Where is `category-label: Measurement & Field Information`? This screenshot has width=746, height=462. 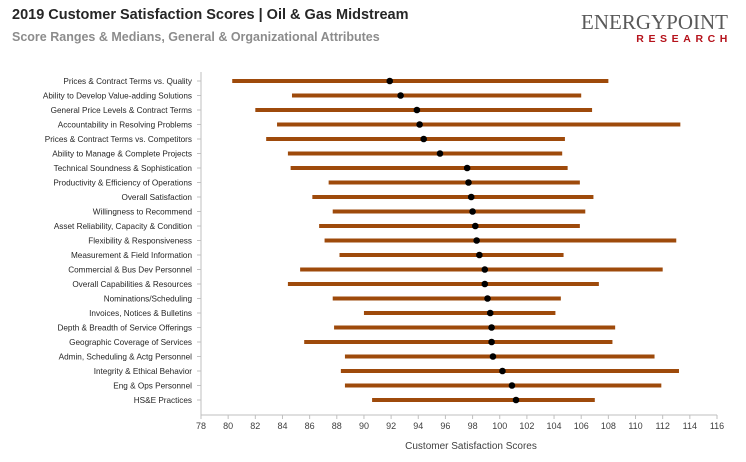 category-label: Measurement & Field Information is located at coordinates (131, 255).